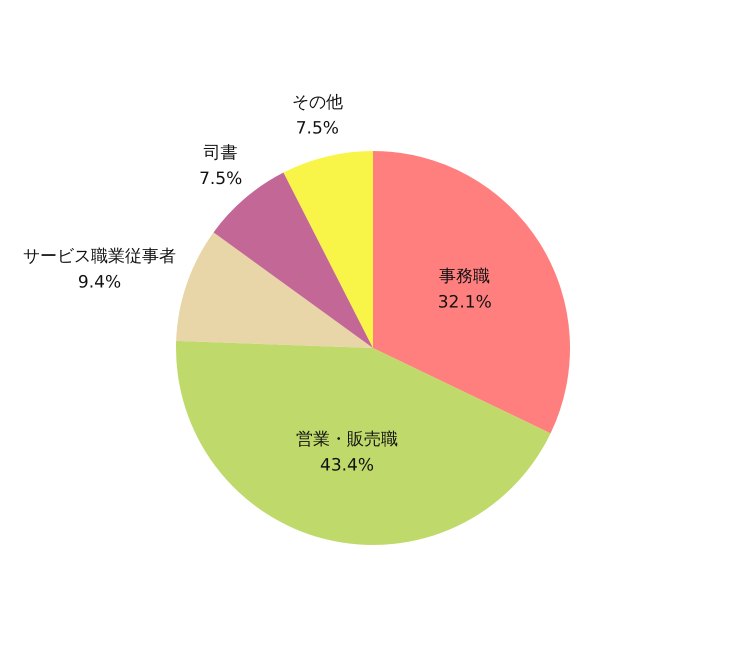  What do you see at coordinates (317, 102) in the screenshot?
I see `slice-label: その他` at bounding box center [317, 102].